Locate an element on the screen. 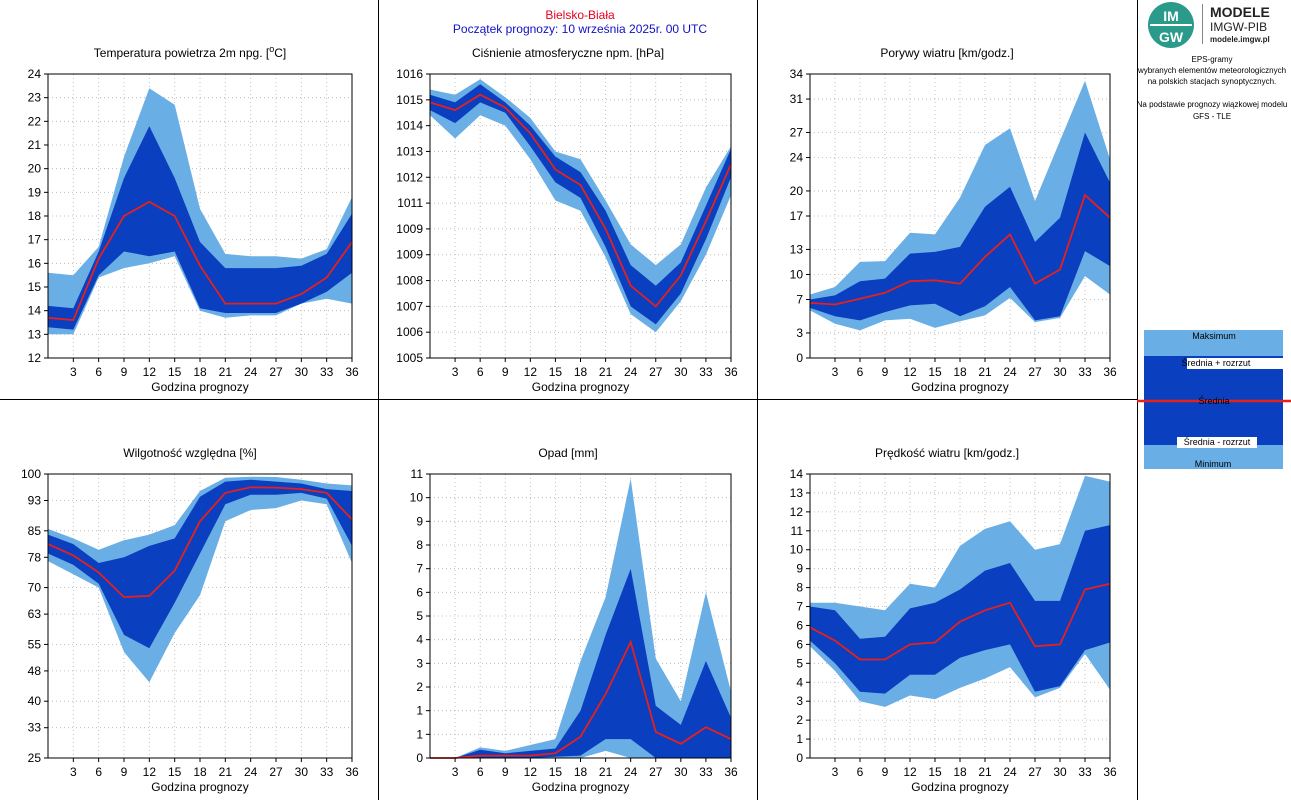 The image size is (1291, 800). info-line-1: EPS-gramy is located at coordinates (1212, 59).